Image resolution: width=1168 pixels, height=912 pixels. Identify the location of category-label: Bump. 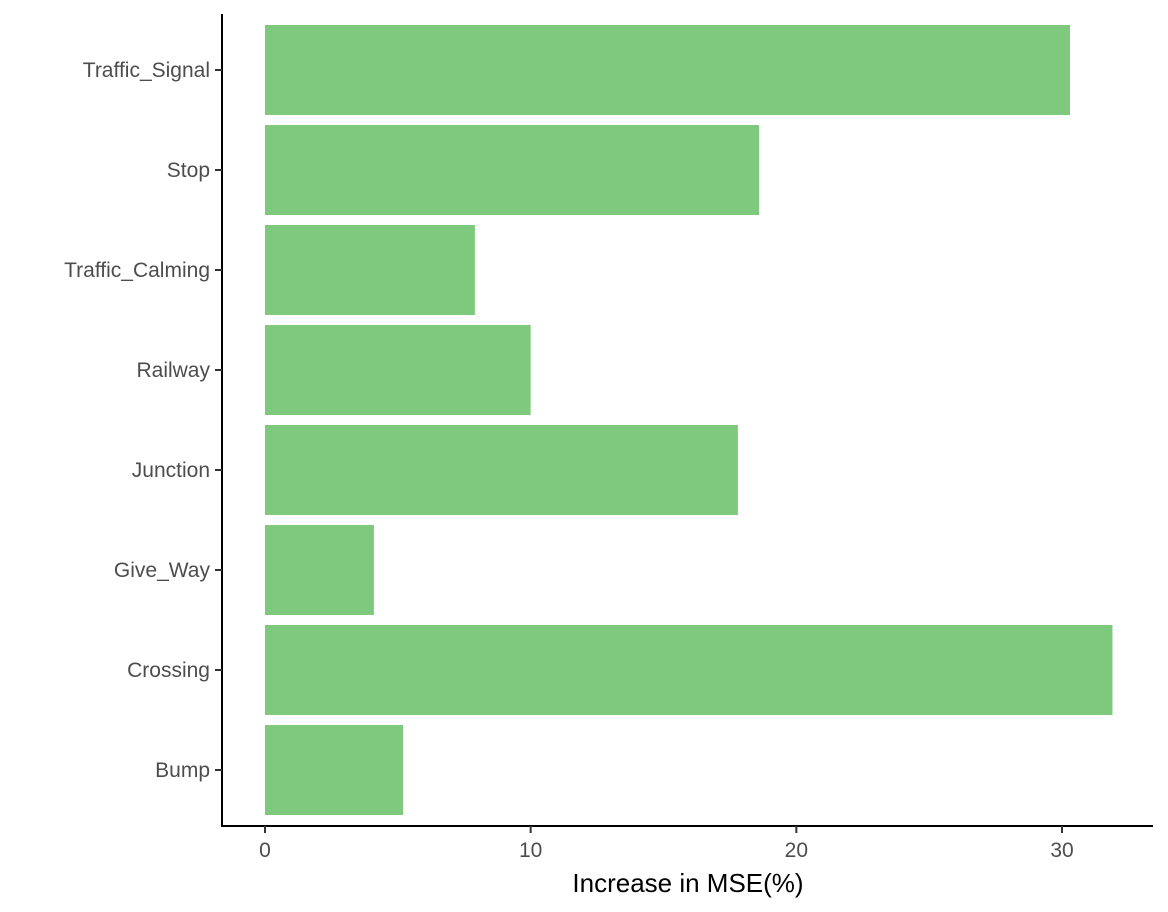
(182, 770).